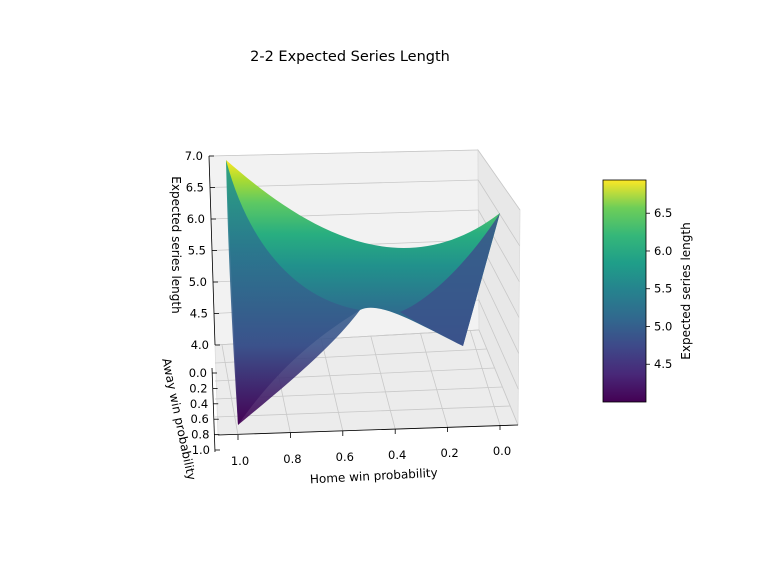 Image resolution: width=768 pixels, height=580 pixels. What do you see at coordinates (199, 314) in the screenshot?
I see `z-tick-label: 4.5` at bounding box center [199, 314].